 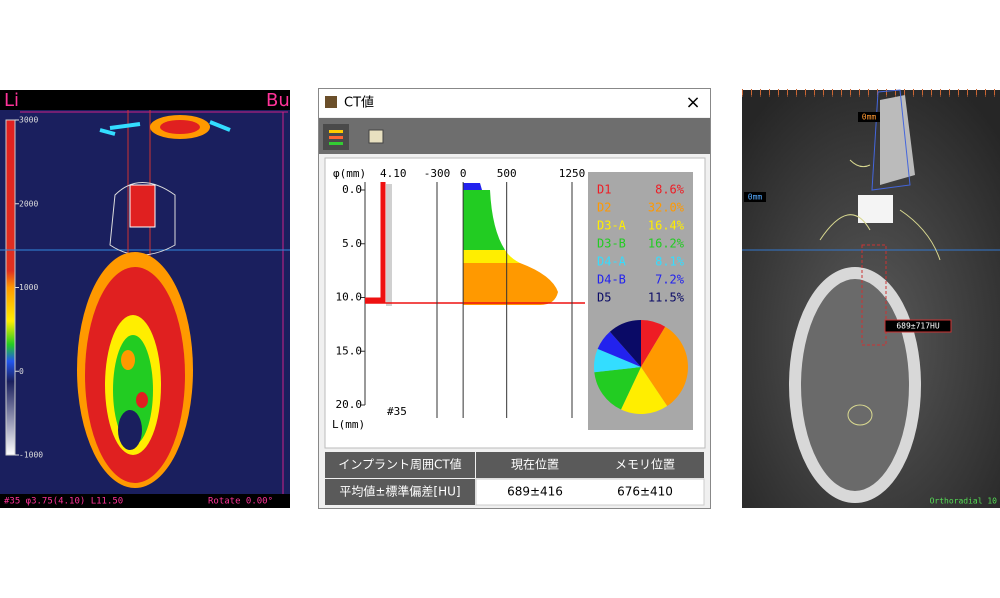 I want to click on legend-name: D5, so click(x=604, y=298).